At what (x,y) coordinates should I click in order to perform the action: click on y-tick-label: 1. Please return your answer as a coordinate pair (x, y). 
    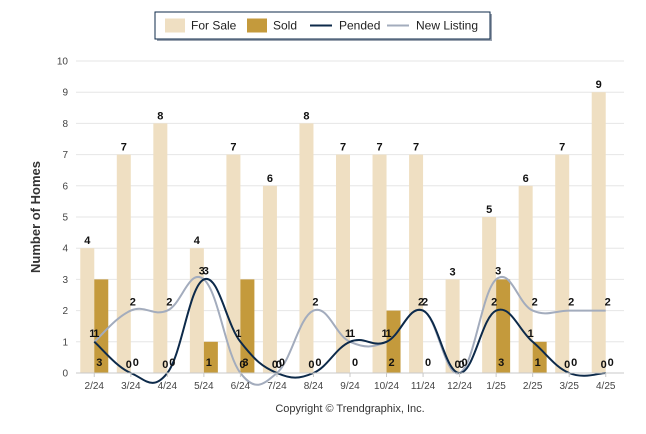
    Looking at the image, I should click on (65, 342).